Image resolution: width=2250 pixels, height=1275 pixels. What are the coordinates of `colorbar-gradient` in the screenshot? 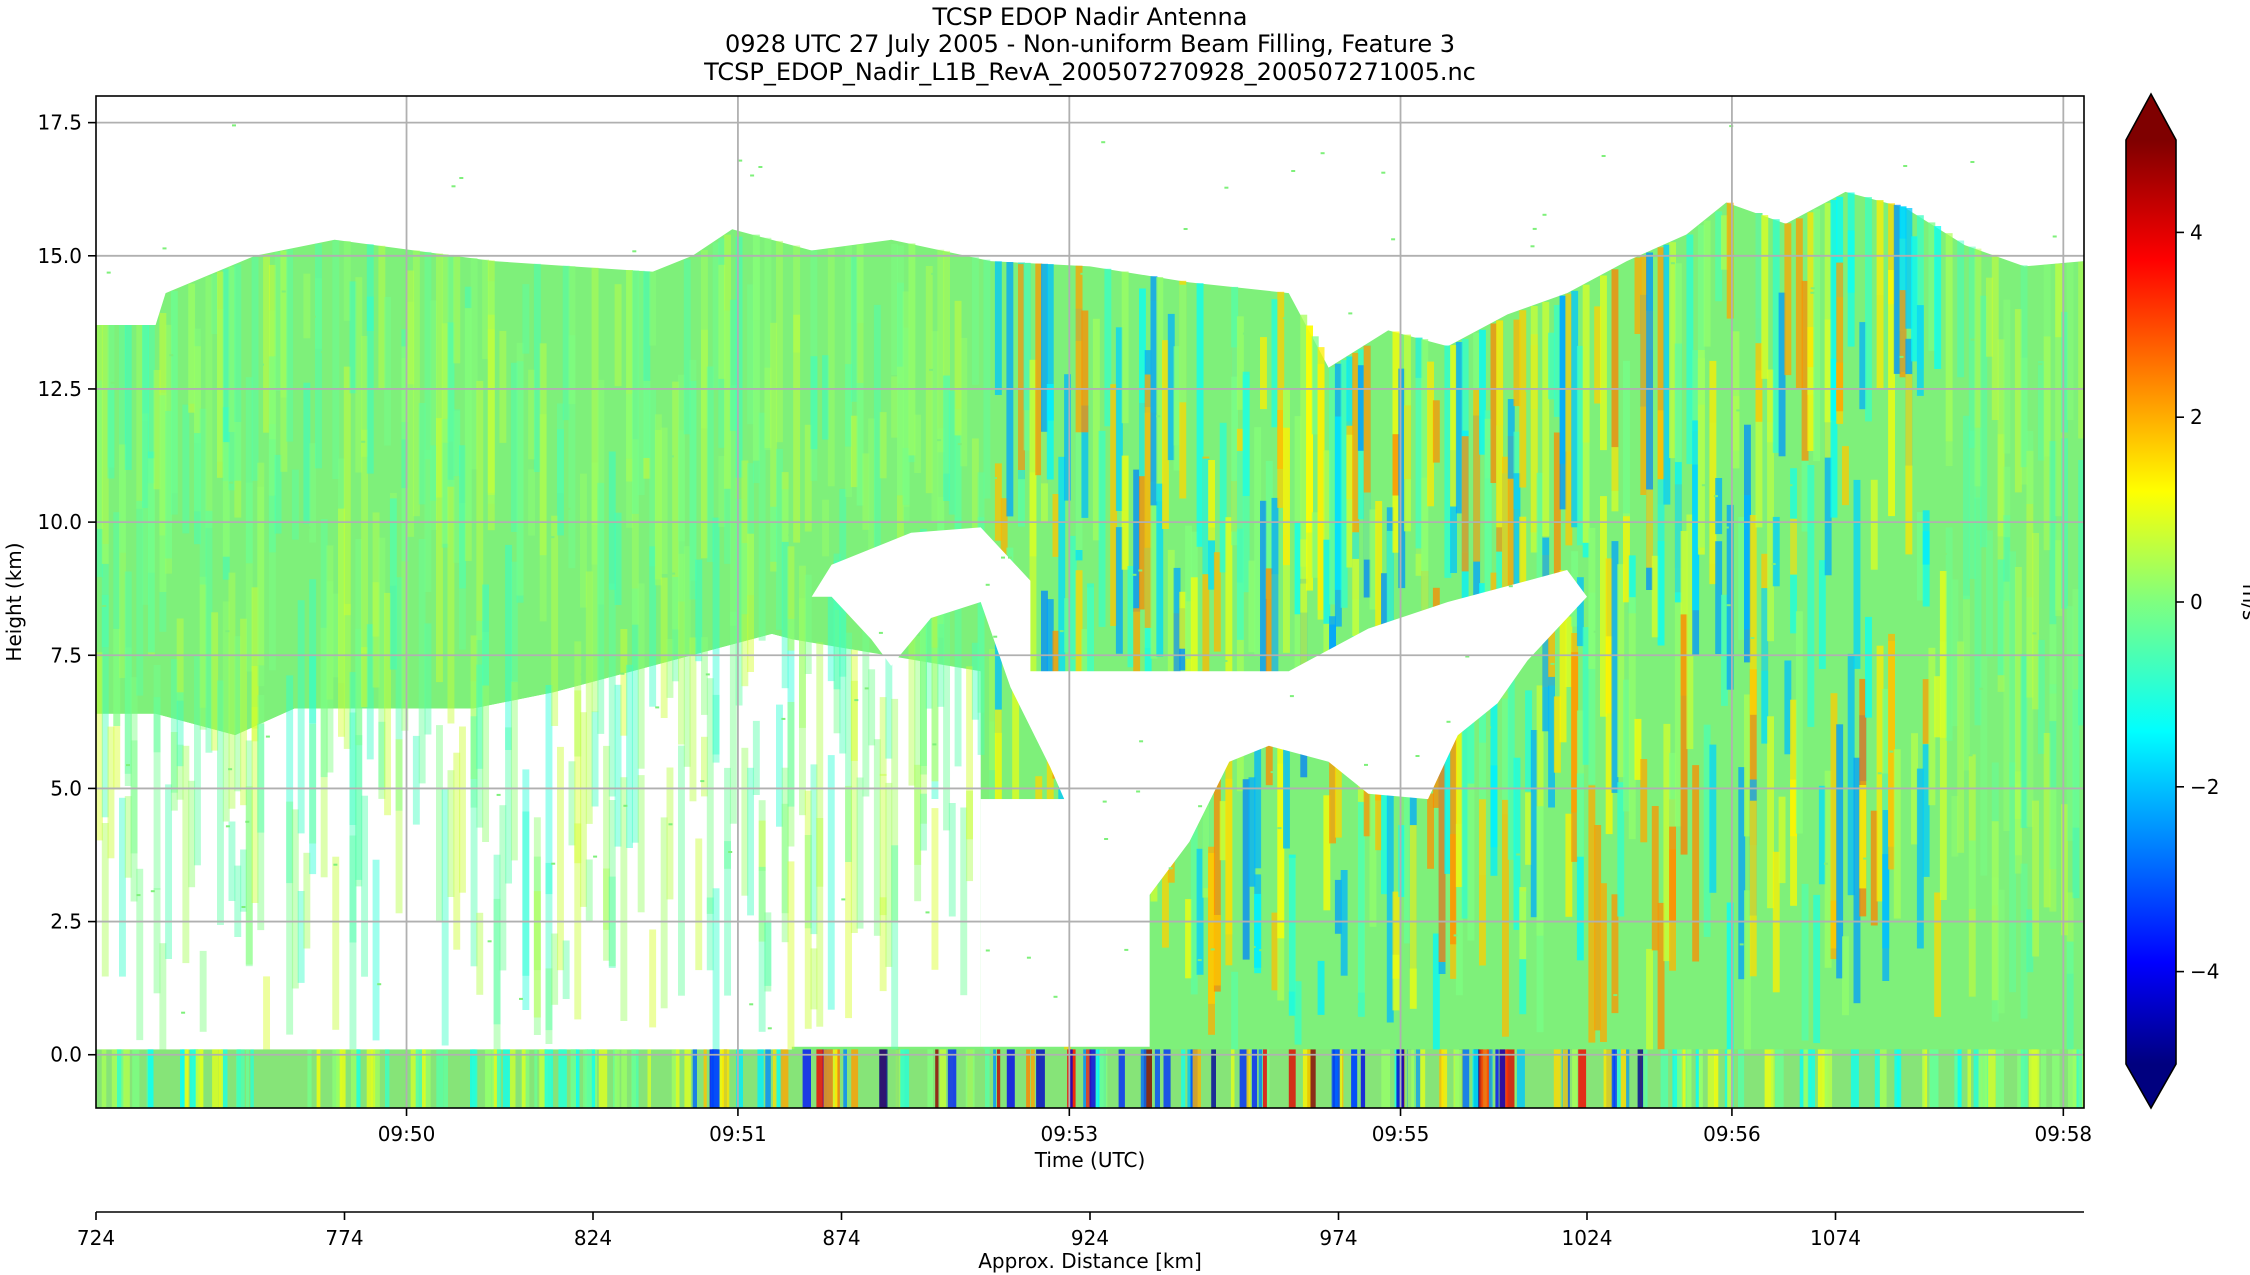 It's located at (2151, 602).